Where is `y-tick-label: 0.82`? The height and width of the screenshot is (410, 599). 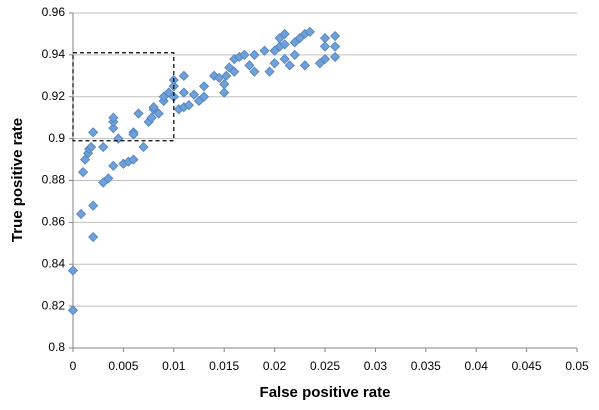 y-tick-label: 0.82 is located at coordinates (54, 305).